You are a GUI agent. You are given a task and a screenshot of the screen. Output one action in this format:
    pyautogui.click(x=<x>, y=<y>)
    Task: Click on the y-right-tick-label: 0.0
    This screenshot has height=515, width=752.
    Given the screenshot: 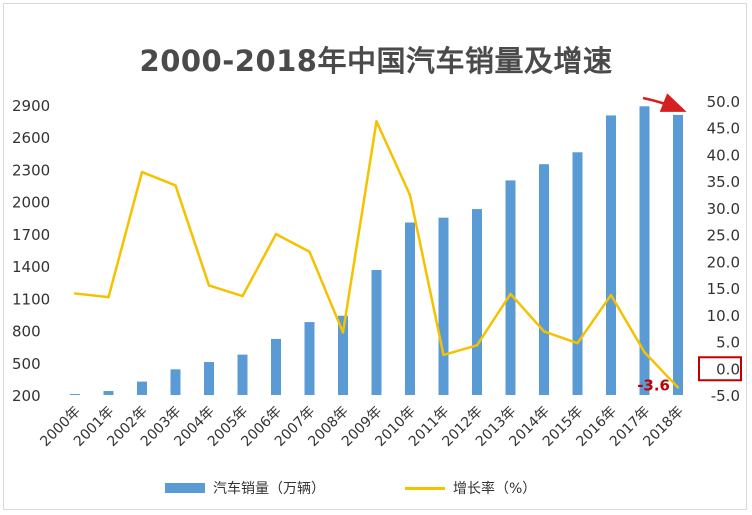 What is the action you would take?
    pyautogui.click(x=728, y=369)
    